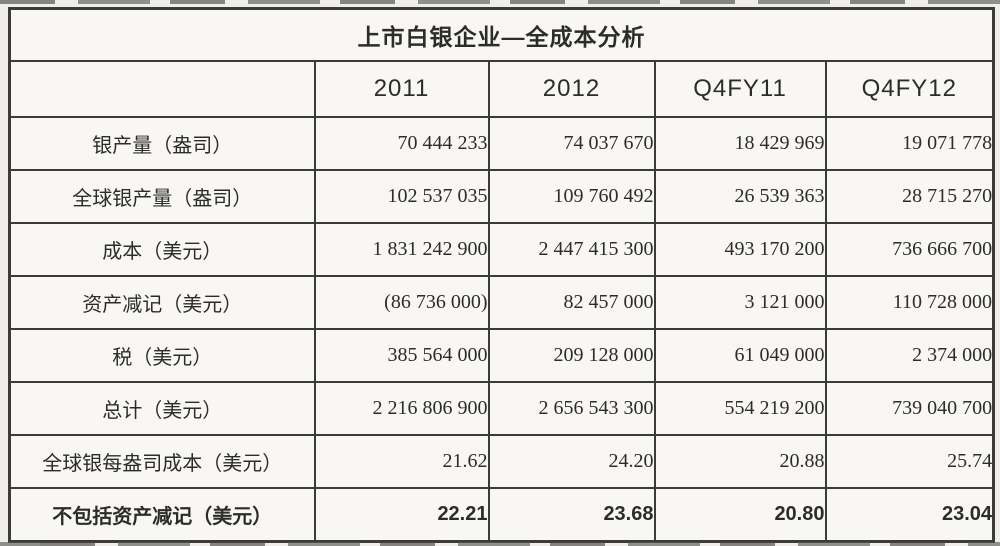  Describe the element at coordinates (571, 89) in the screenshot. I see `column-header-2012: 2012` at that location.